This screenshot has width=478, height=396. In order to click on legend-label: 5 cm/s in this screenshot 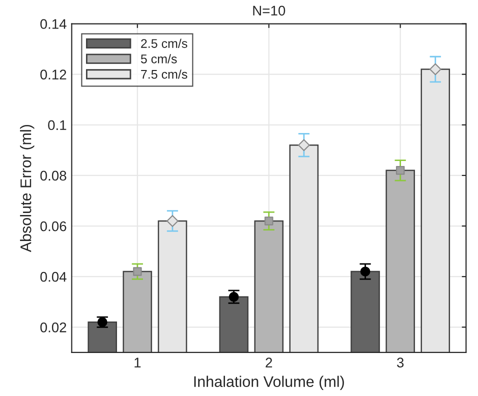, I will do `click(158, 59)`.